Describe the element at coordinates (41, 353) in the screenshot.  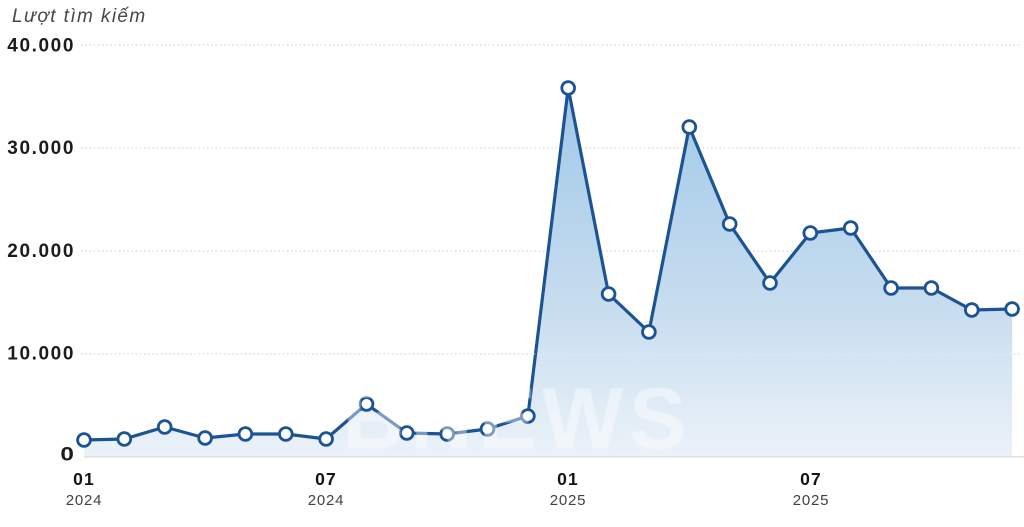
I see `svg-text: 10.000` at that location.